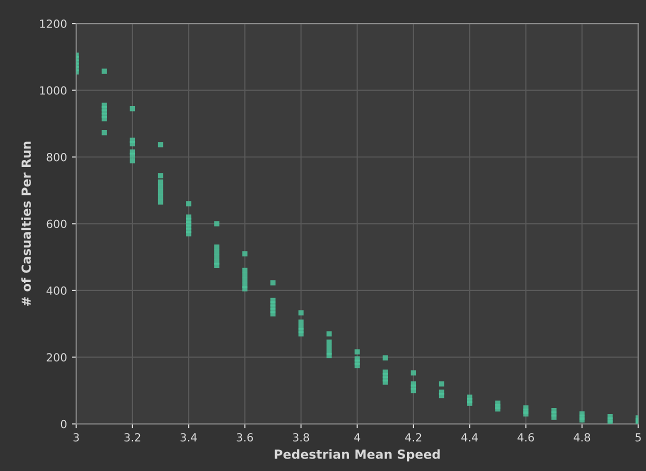 This screenshot has height=471, width=646. I want to click on x-tick-label: 3.6, so click(244, 437).